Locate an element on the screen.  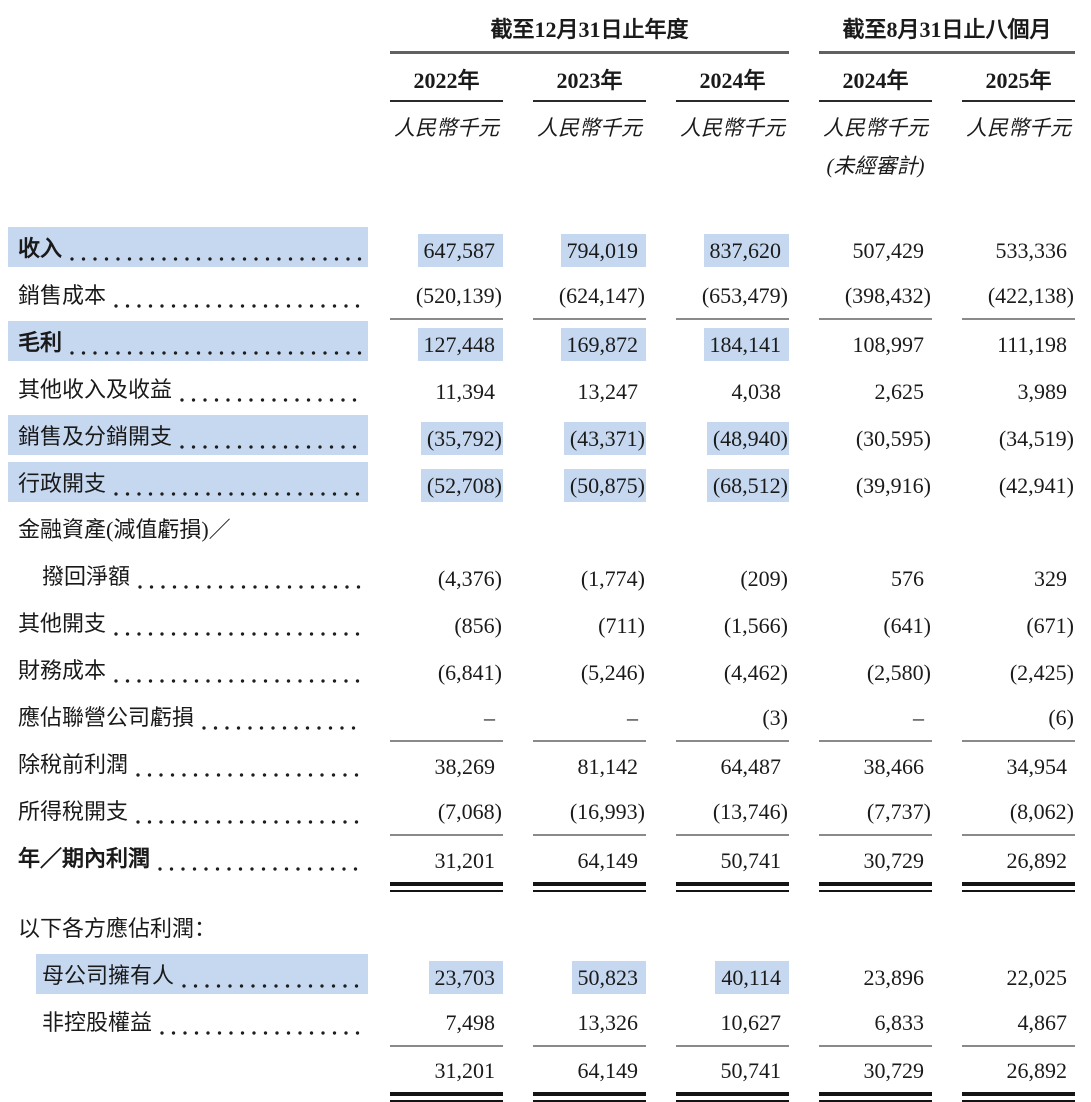
value: 64,487 is located at coordinates (751, 766).